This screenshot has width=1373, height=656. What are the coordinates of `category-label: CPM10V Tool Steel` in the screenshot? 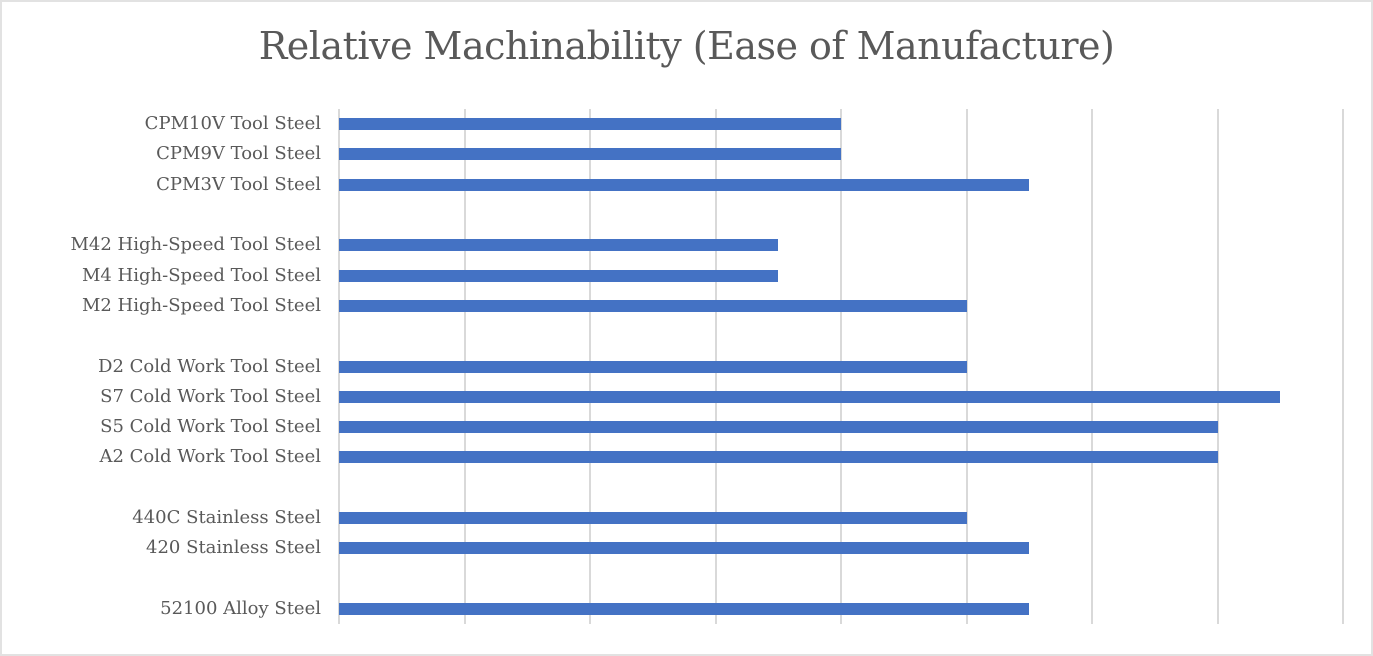 It's located at (232, 124).